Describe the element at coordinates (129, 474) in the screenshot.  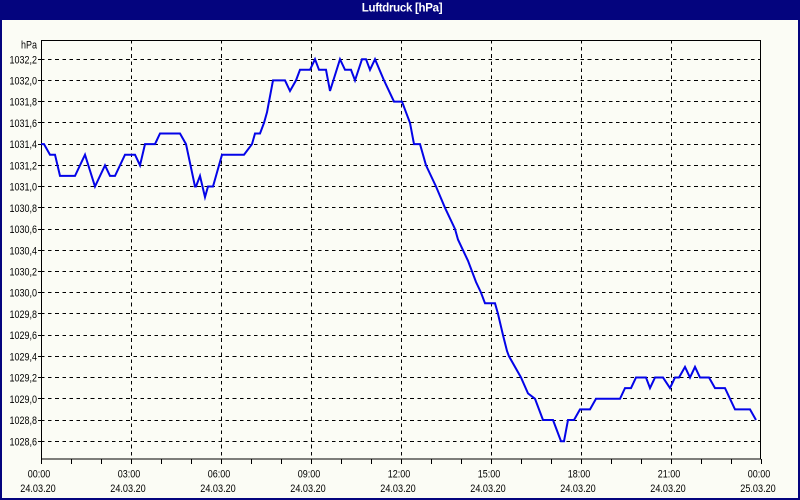
I see `svg-text: 03:00` at that location.